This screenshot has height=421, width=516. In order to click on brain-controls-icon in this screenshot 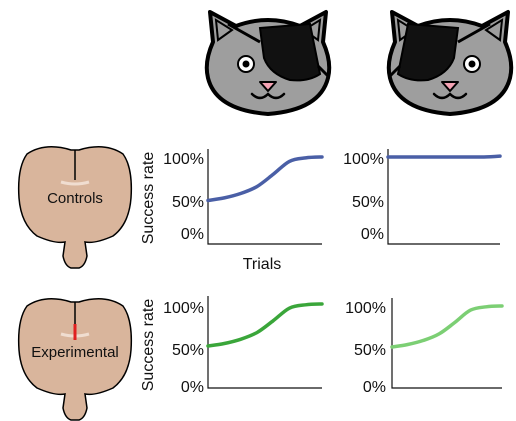, I will do `click(75, 207)`.